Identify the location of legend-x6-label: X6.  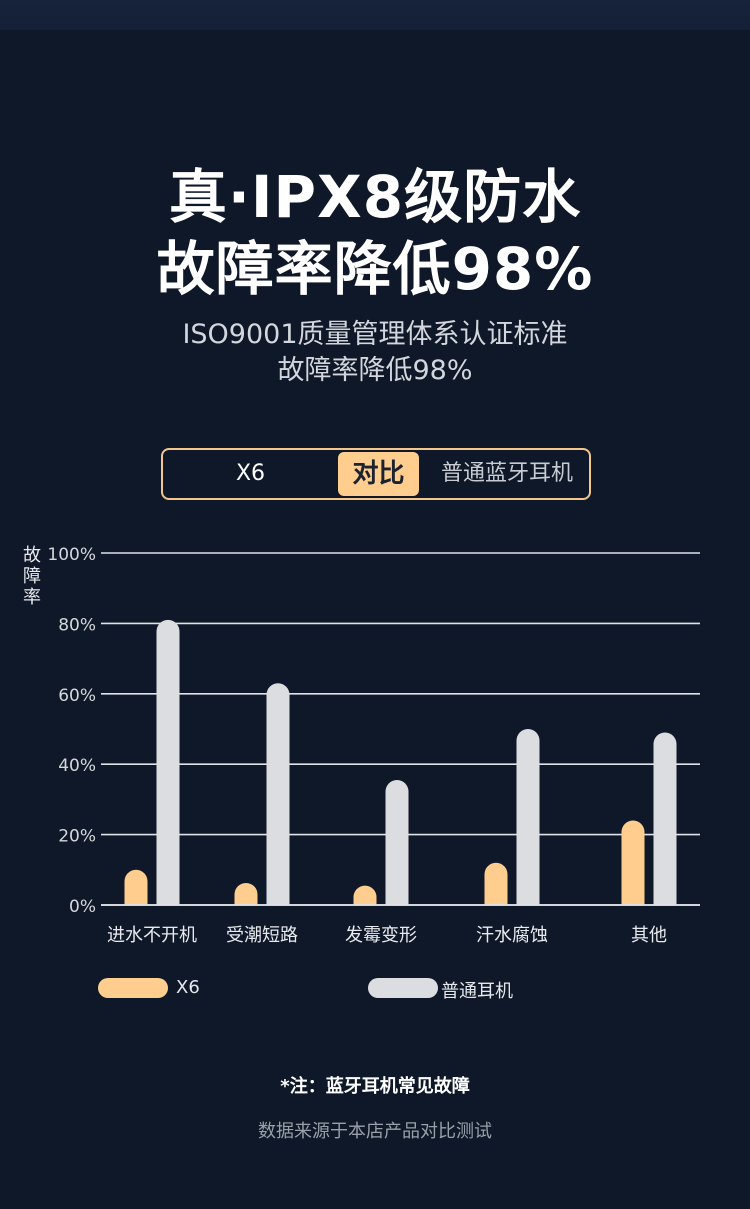
(188, 987).